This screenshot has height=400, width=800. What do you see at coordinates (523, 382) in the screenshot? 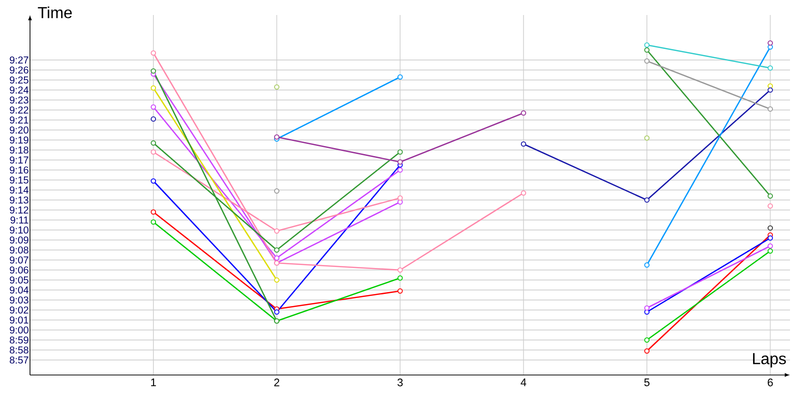
I see `x-tick-label: 4` at bounding box center [523, 382].